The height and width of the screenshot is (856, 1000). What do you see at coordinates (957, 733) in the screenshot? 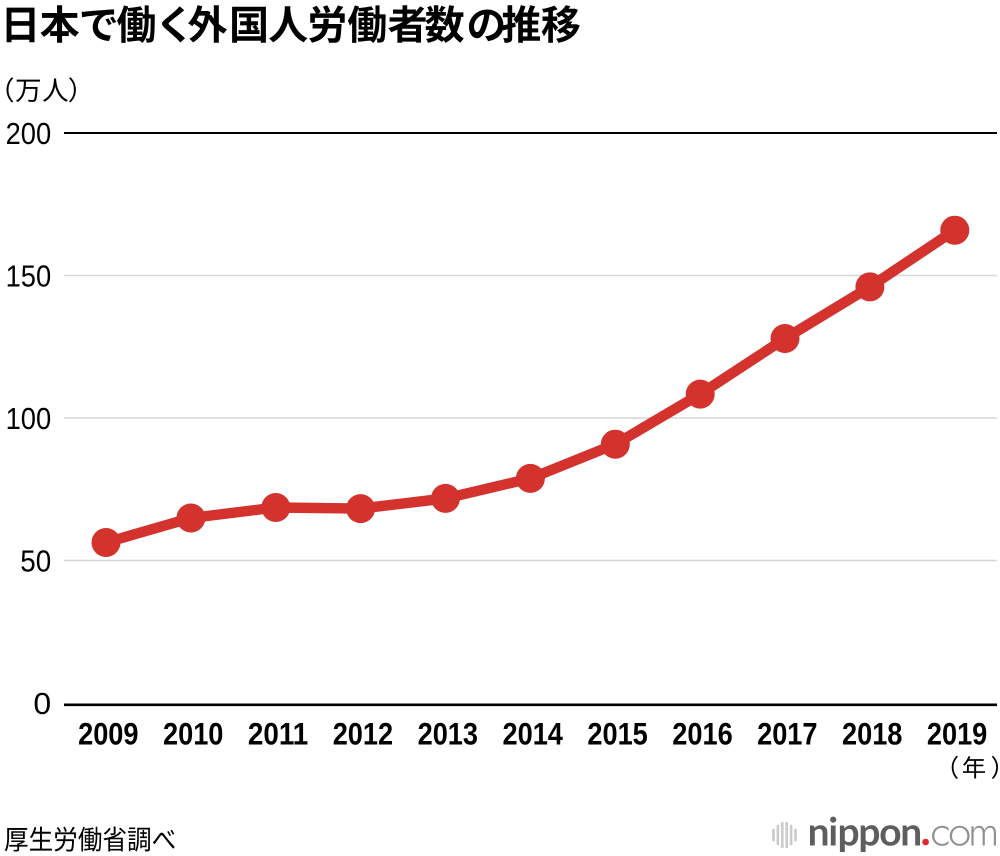
I see `svg-text: 2019` at bounding box center [957, 733].